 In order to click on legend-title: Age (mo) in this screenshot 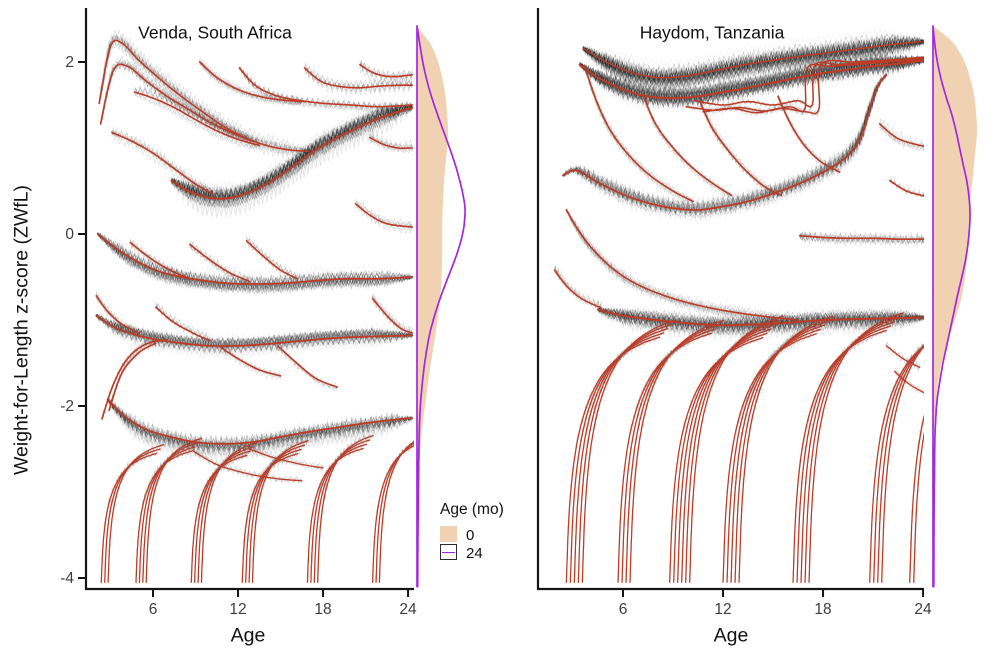, I will do `click(472, 509)`.